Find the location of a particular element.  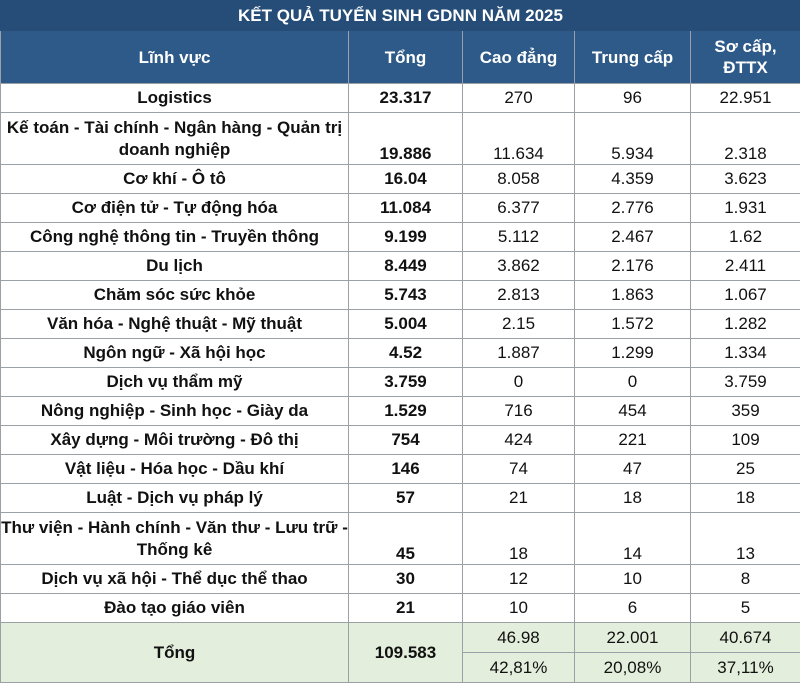

table-cell: 96 is located at coordinates (633, 98).